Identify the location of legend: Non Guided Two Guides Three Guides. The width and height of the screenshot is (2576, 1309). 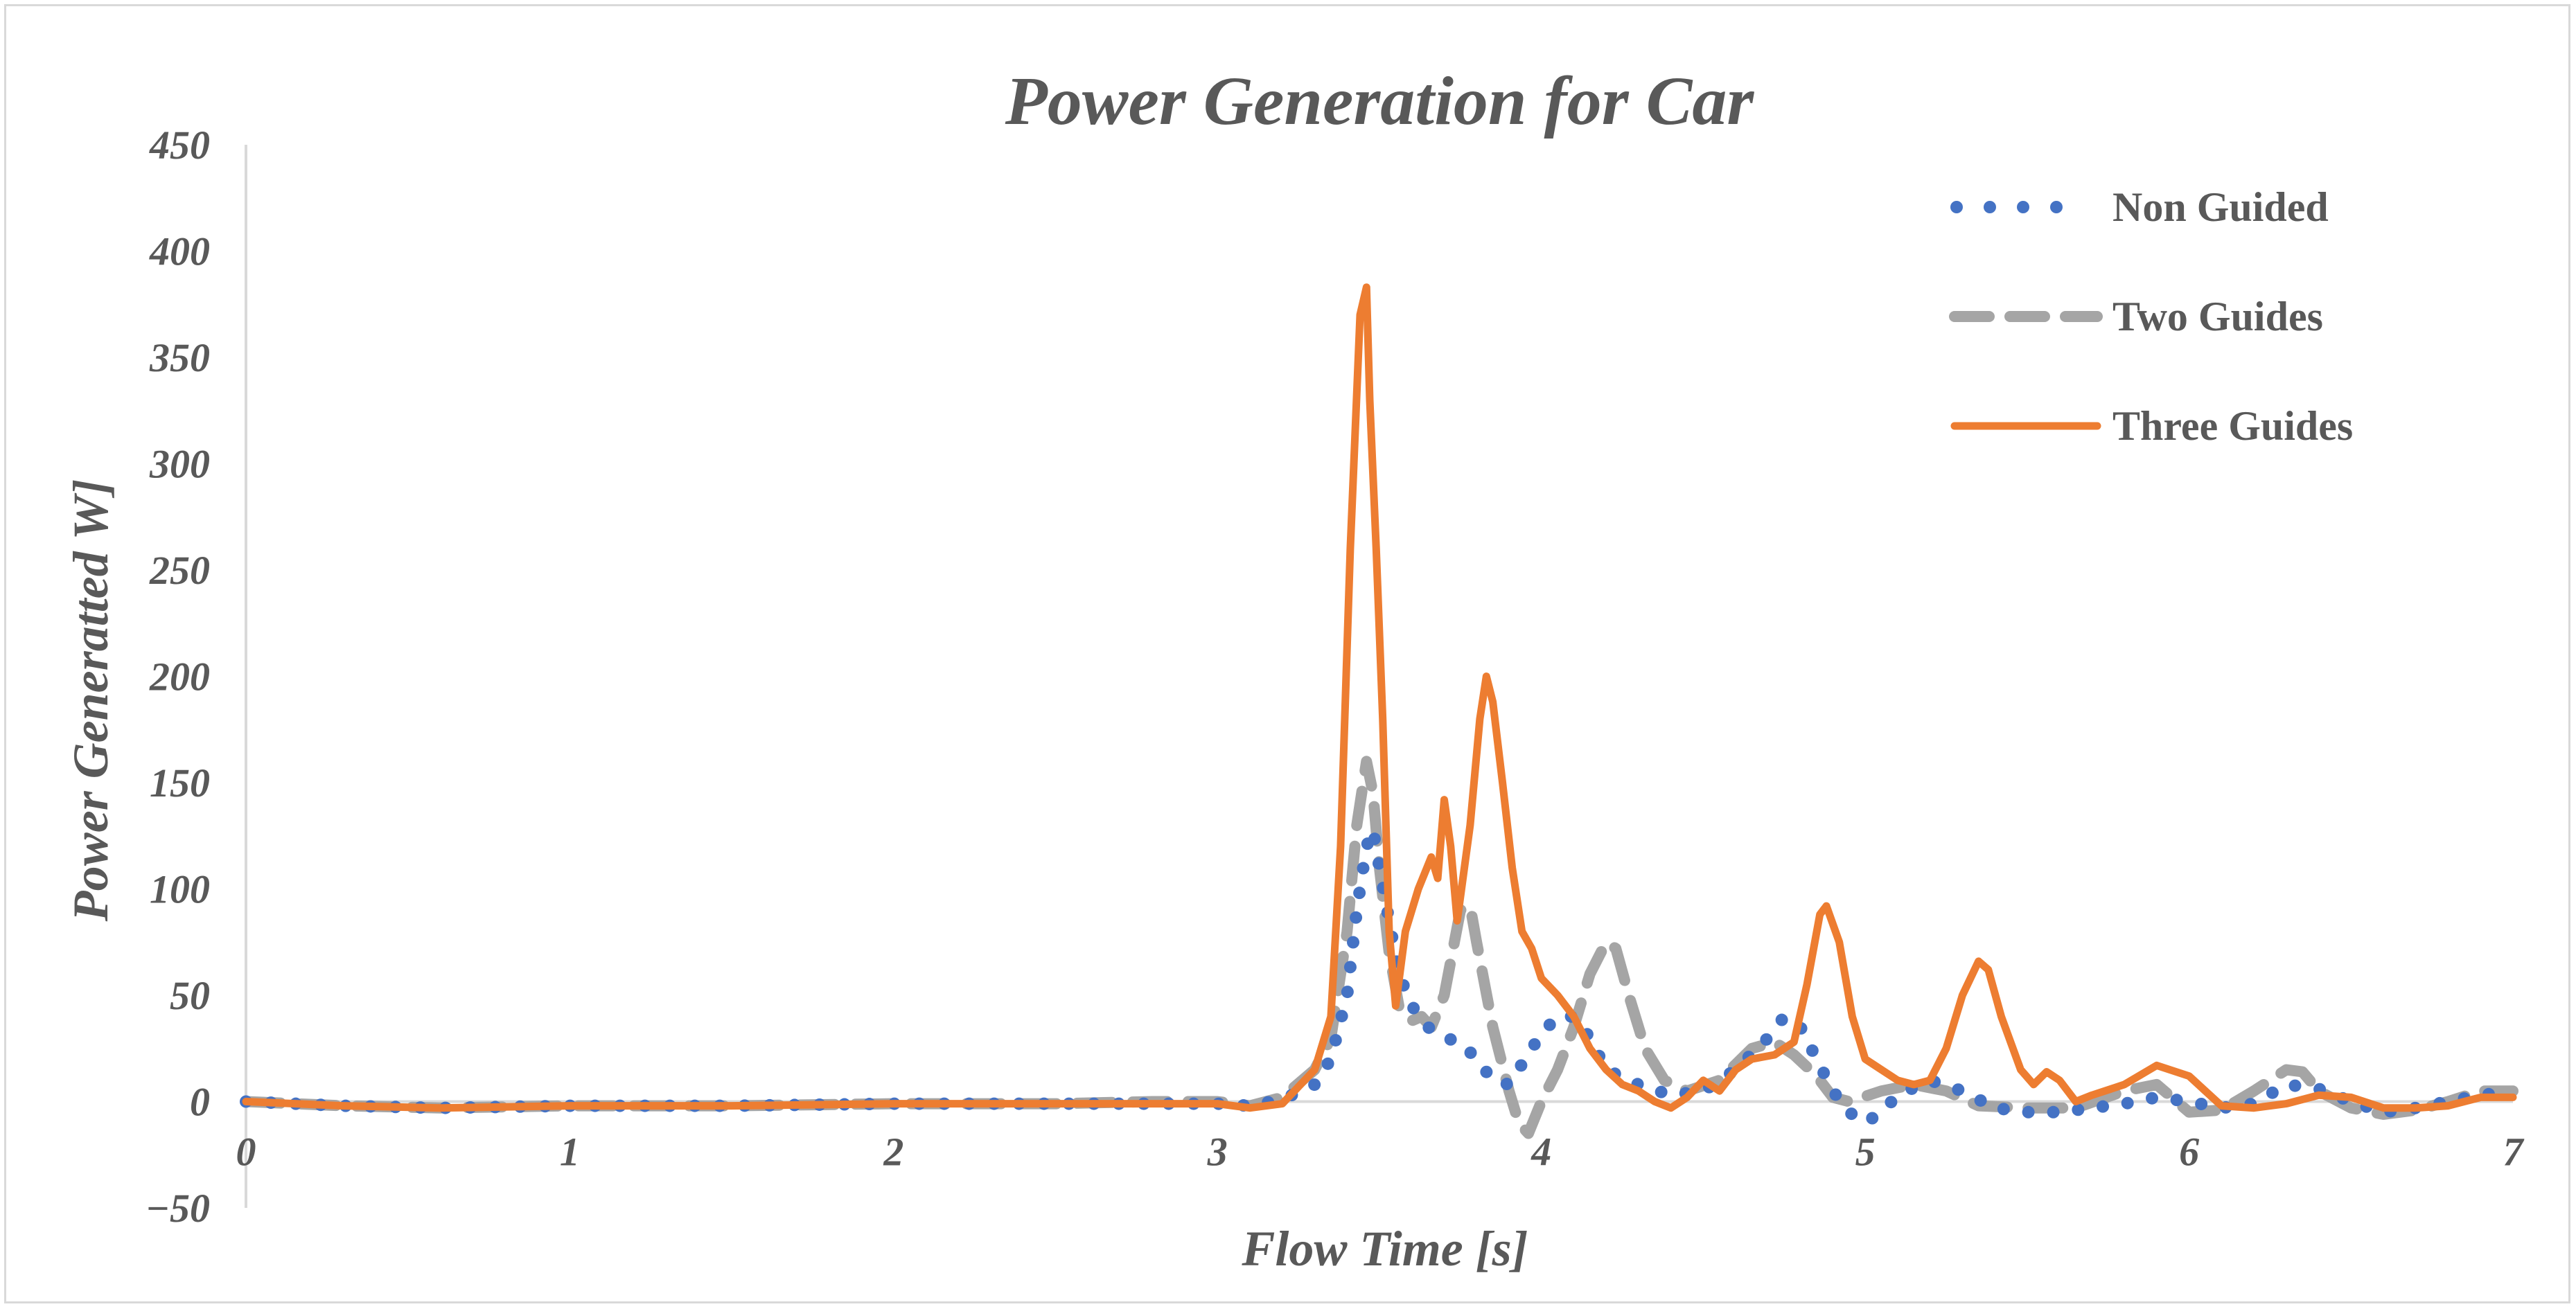
(2151, 316).